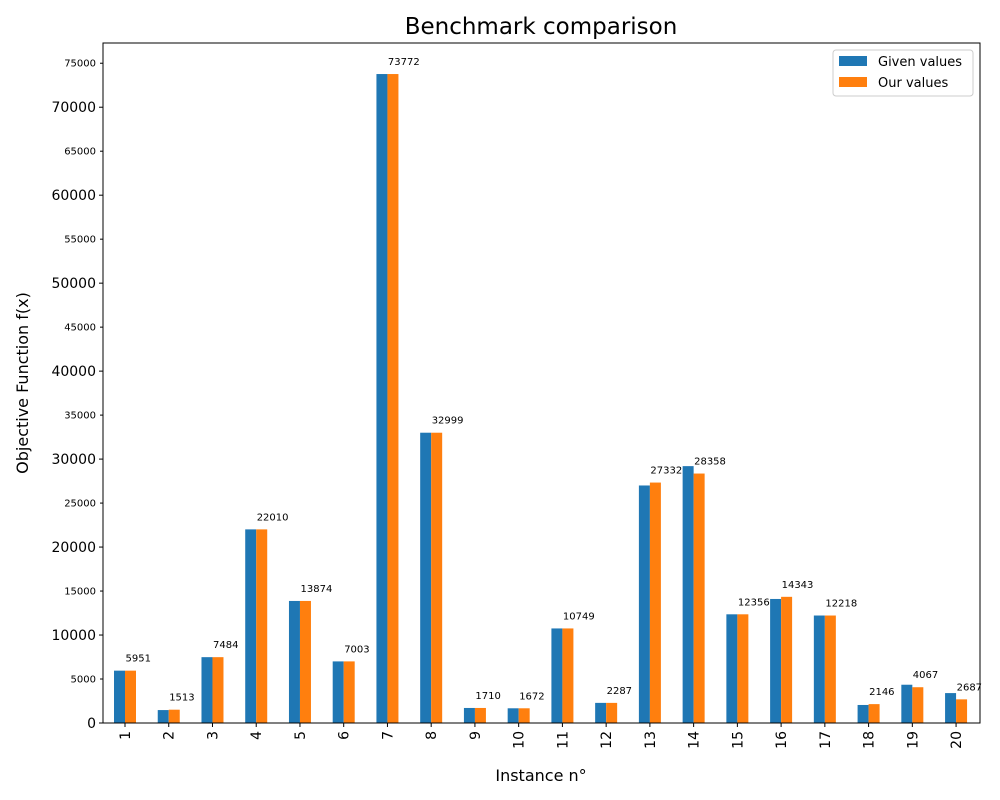 The width and height of the screenshot is (1000, 800). Describe the element at coordinates (432, 735) in the screenshot. I see `x-tick-label-8: 8` at that location.